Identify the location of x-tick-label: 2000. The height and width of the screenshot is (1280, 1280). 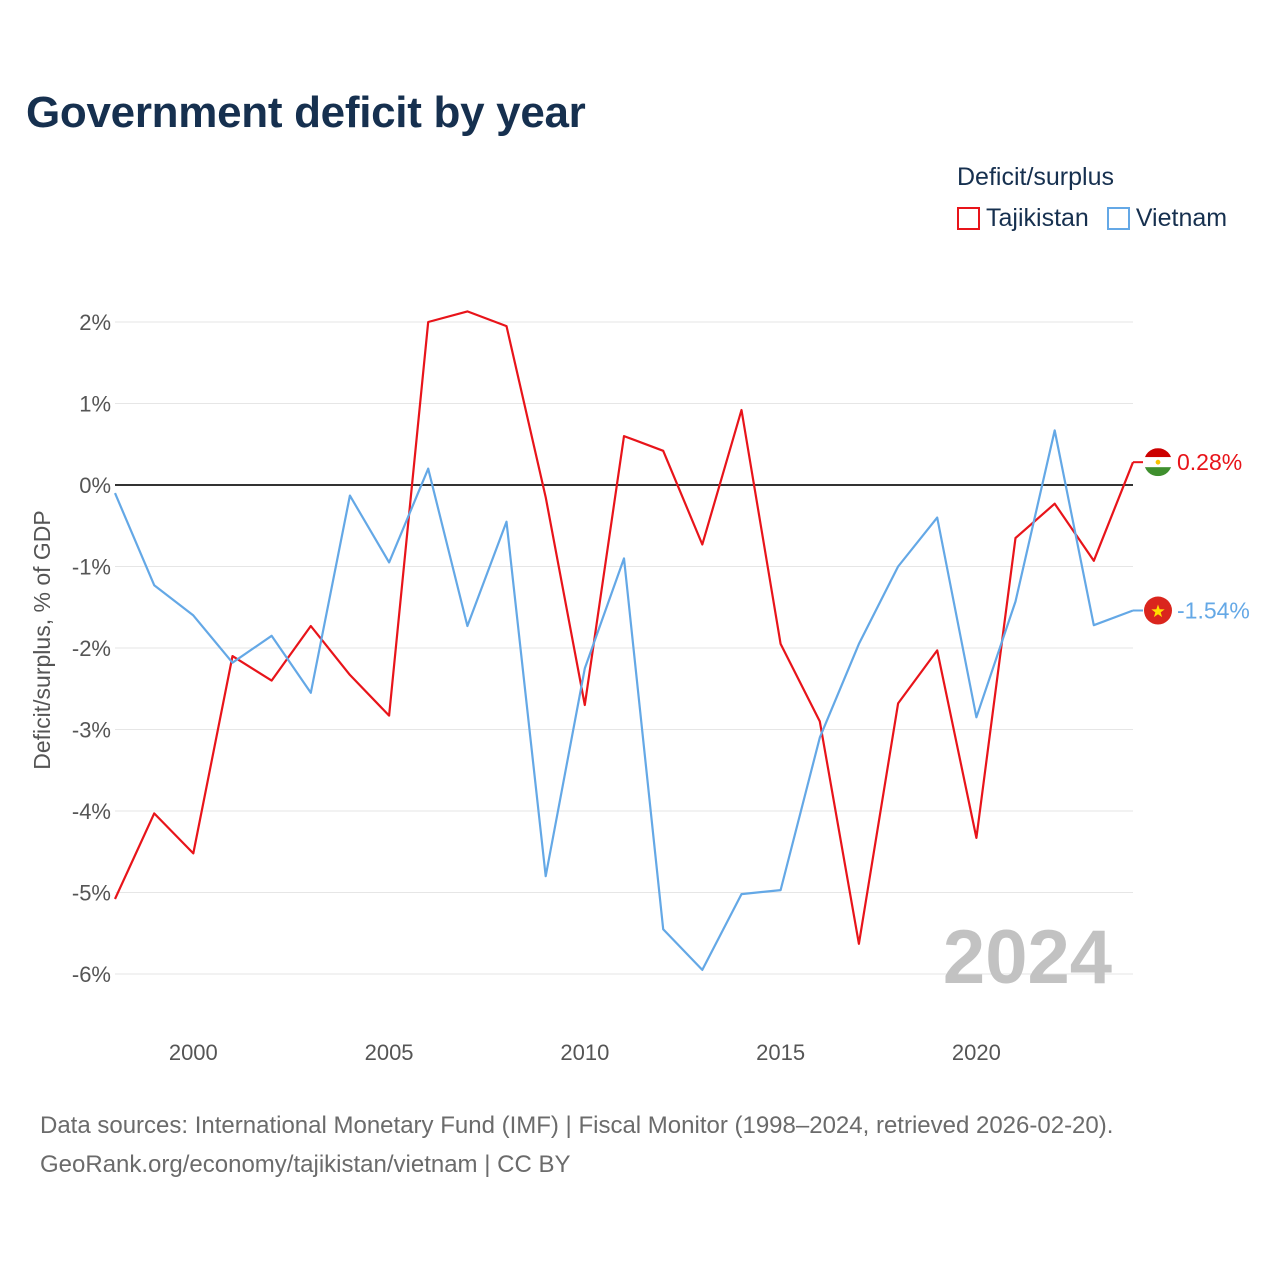
(193, 1052).